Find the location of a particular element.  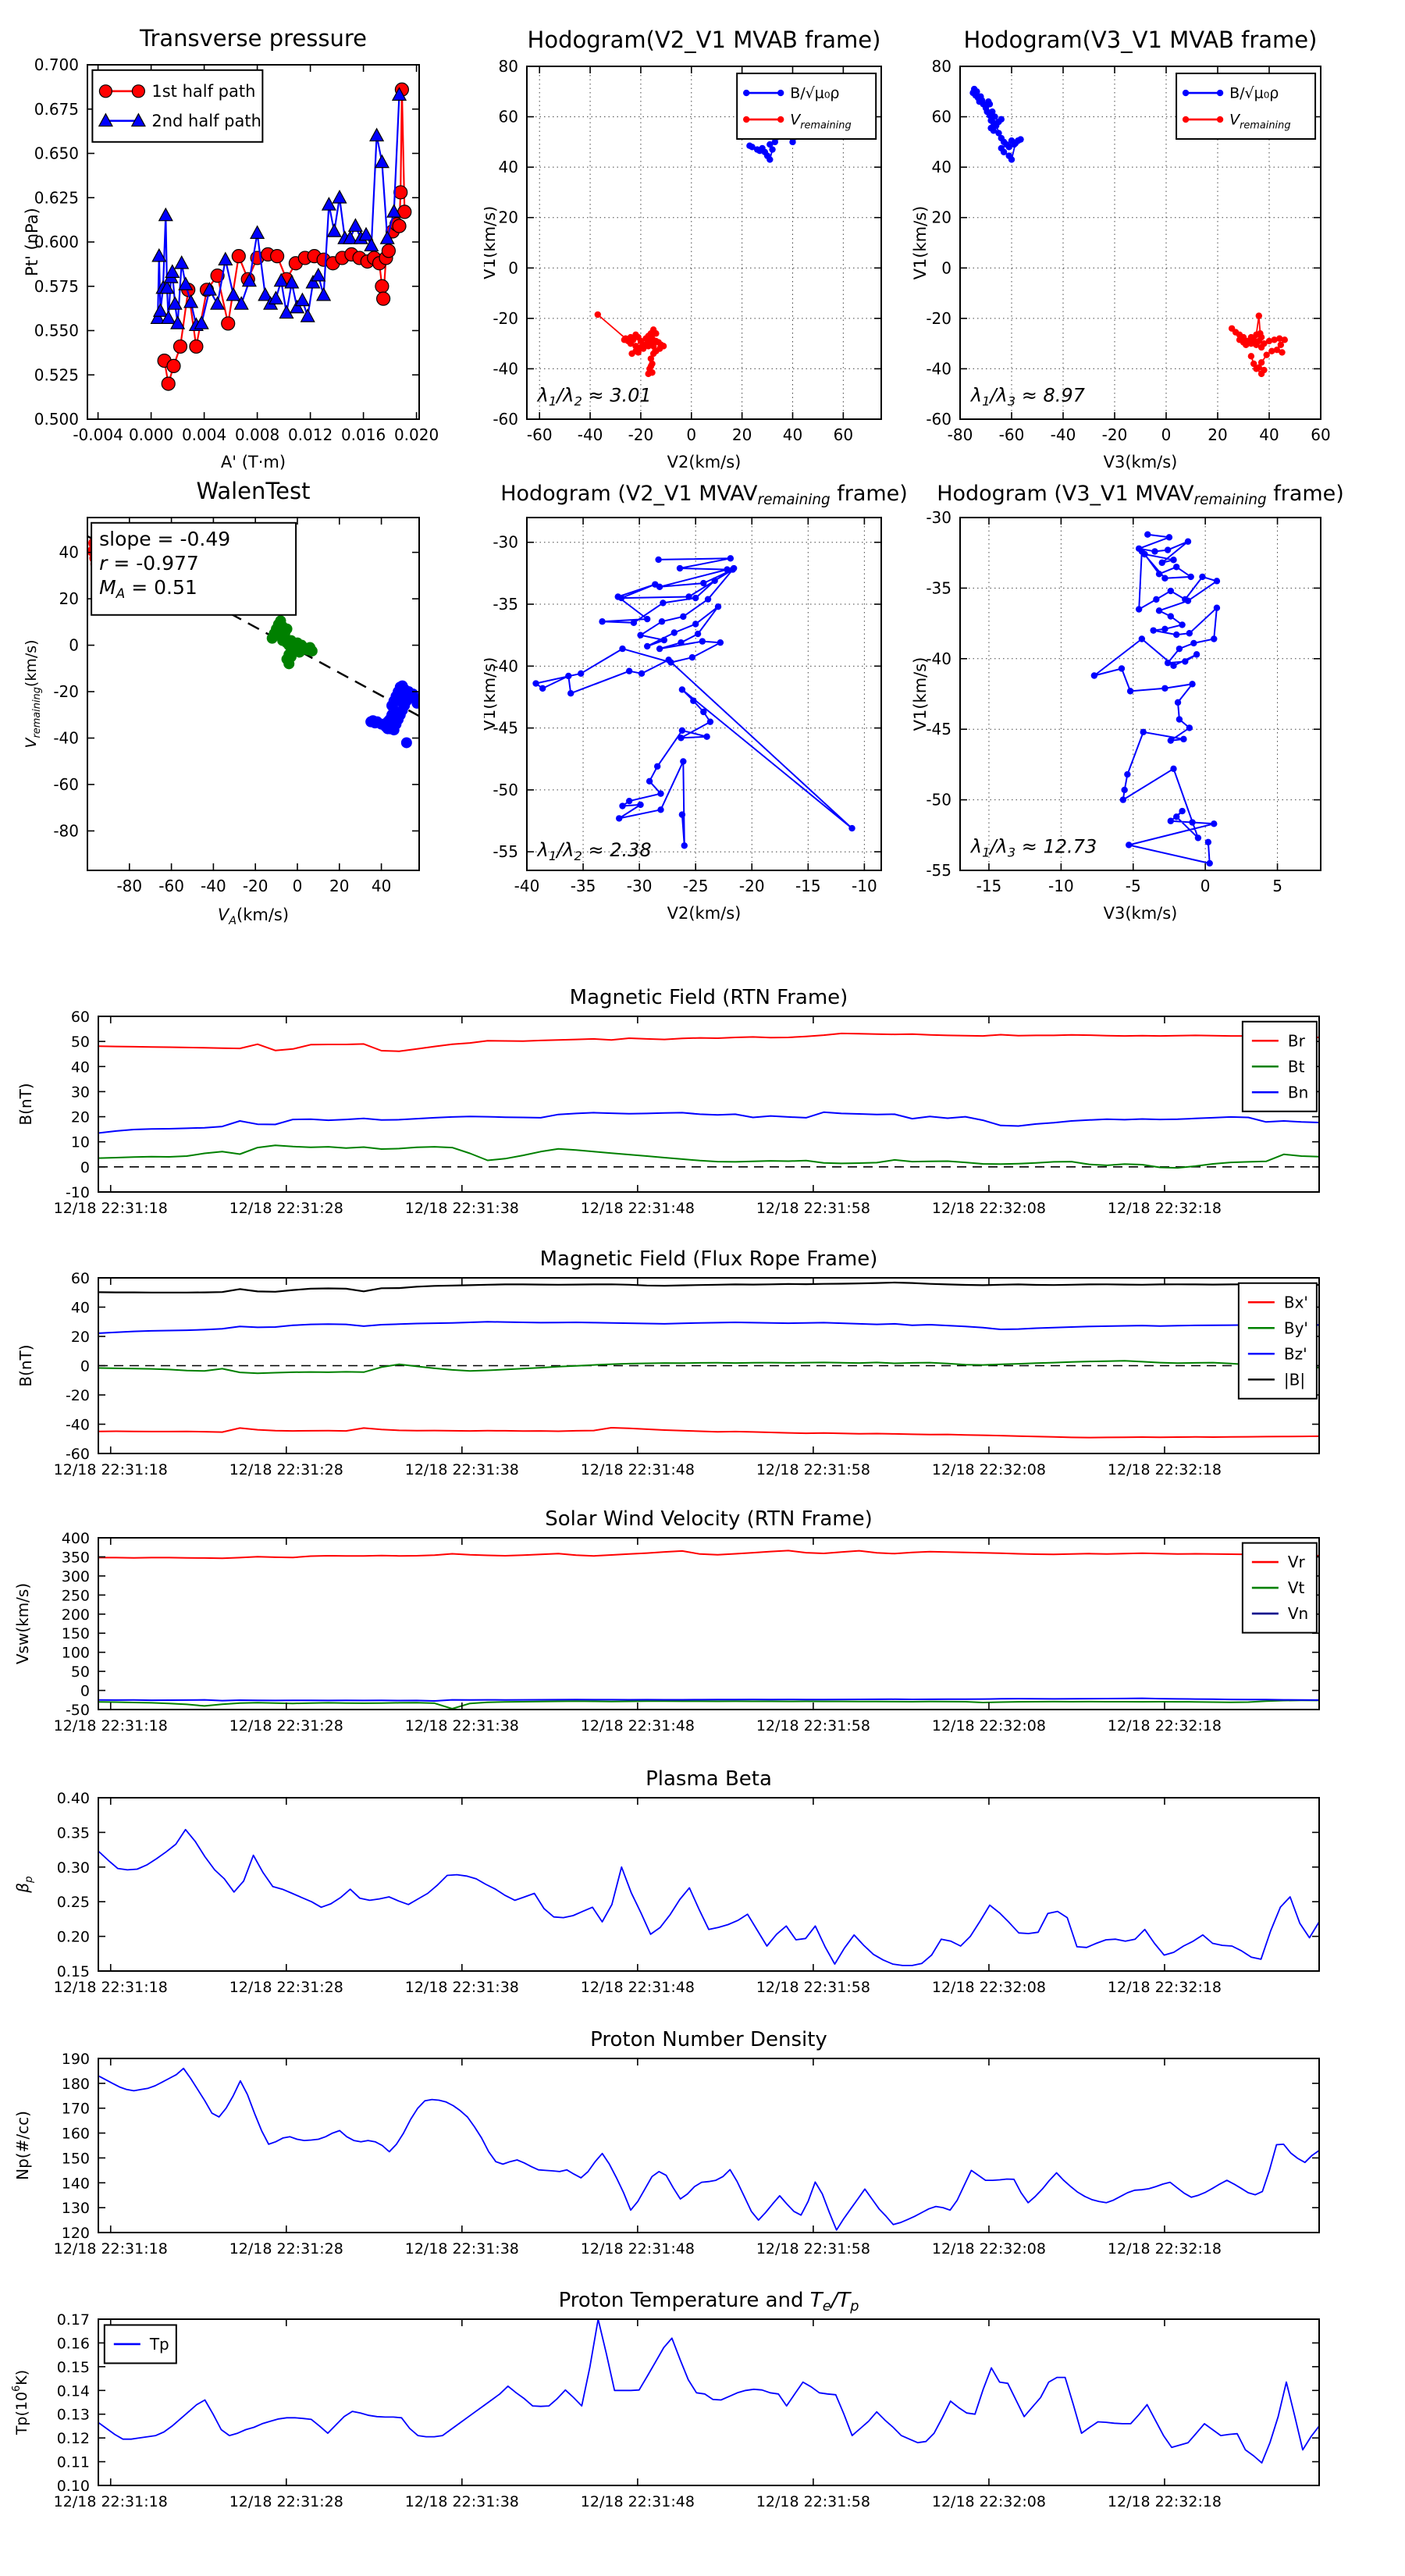

svg-text: 12/18 22:31:18 is located at coordinates (111, 2501).